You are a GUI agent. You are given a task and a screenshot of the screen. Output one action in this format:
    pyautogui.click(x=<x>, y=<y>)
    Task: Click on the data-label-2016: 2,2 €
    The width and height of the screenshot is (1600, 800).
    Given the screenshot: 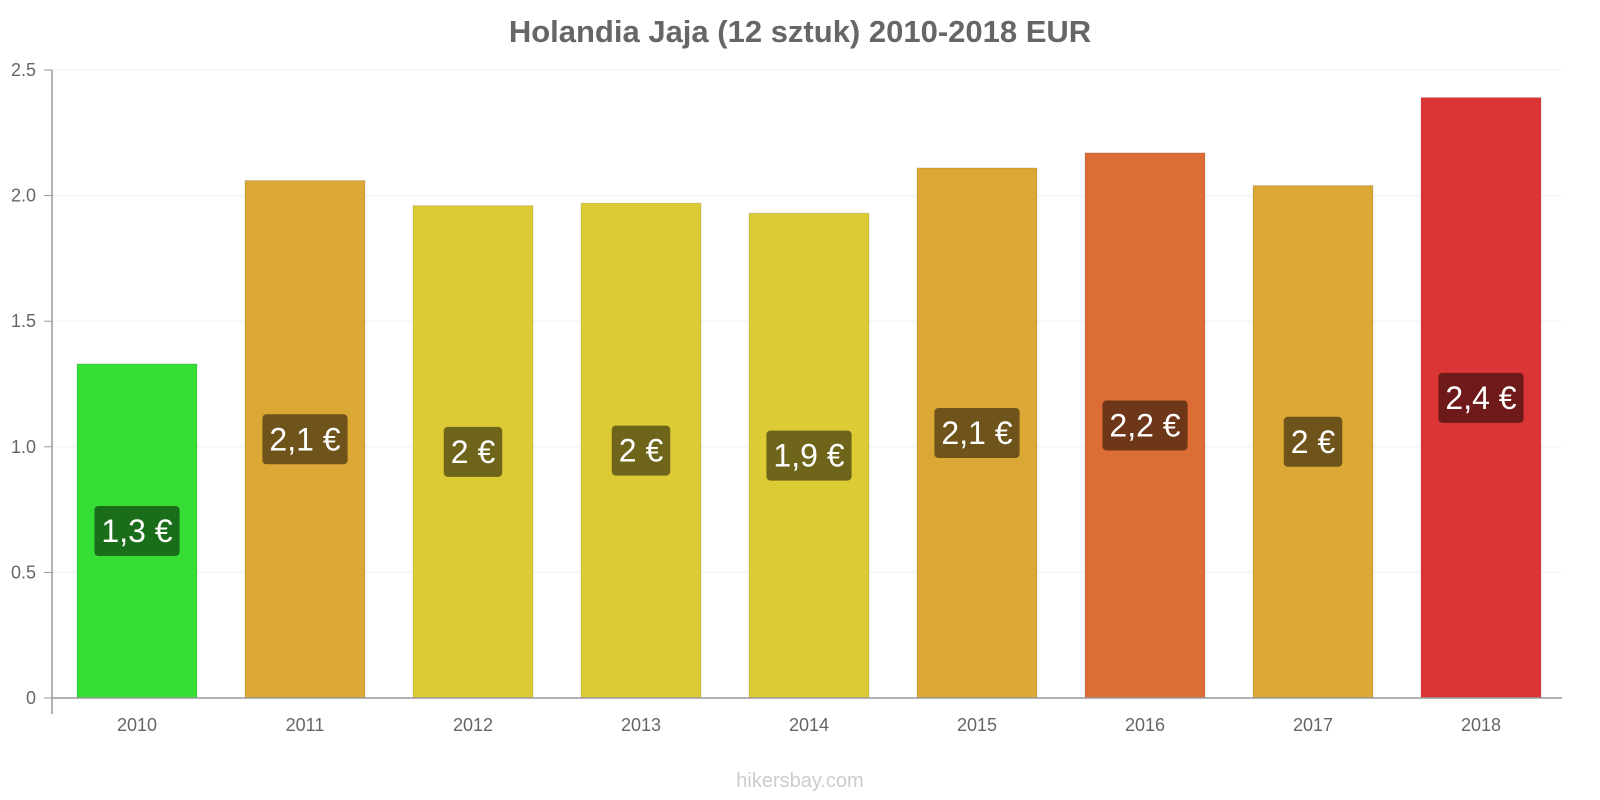 What is the action you would take?
    pyautogui.click(x=1145, y=425)
    